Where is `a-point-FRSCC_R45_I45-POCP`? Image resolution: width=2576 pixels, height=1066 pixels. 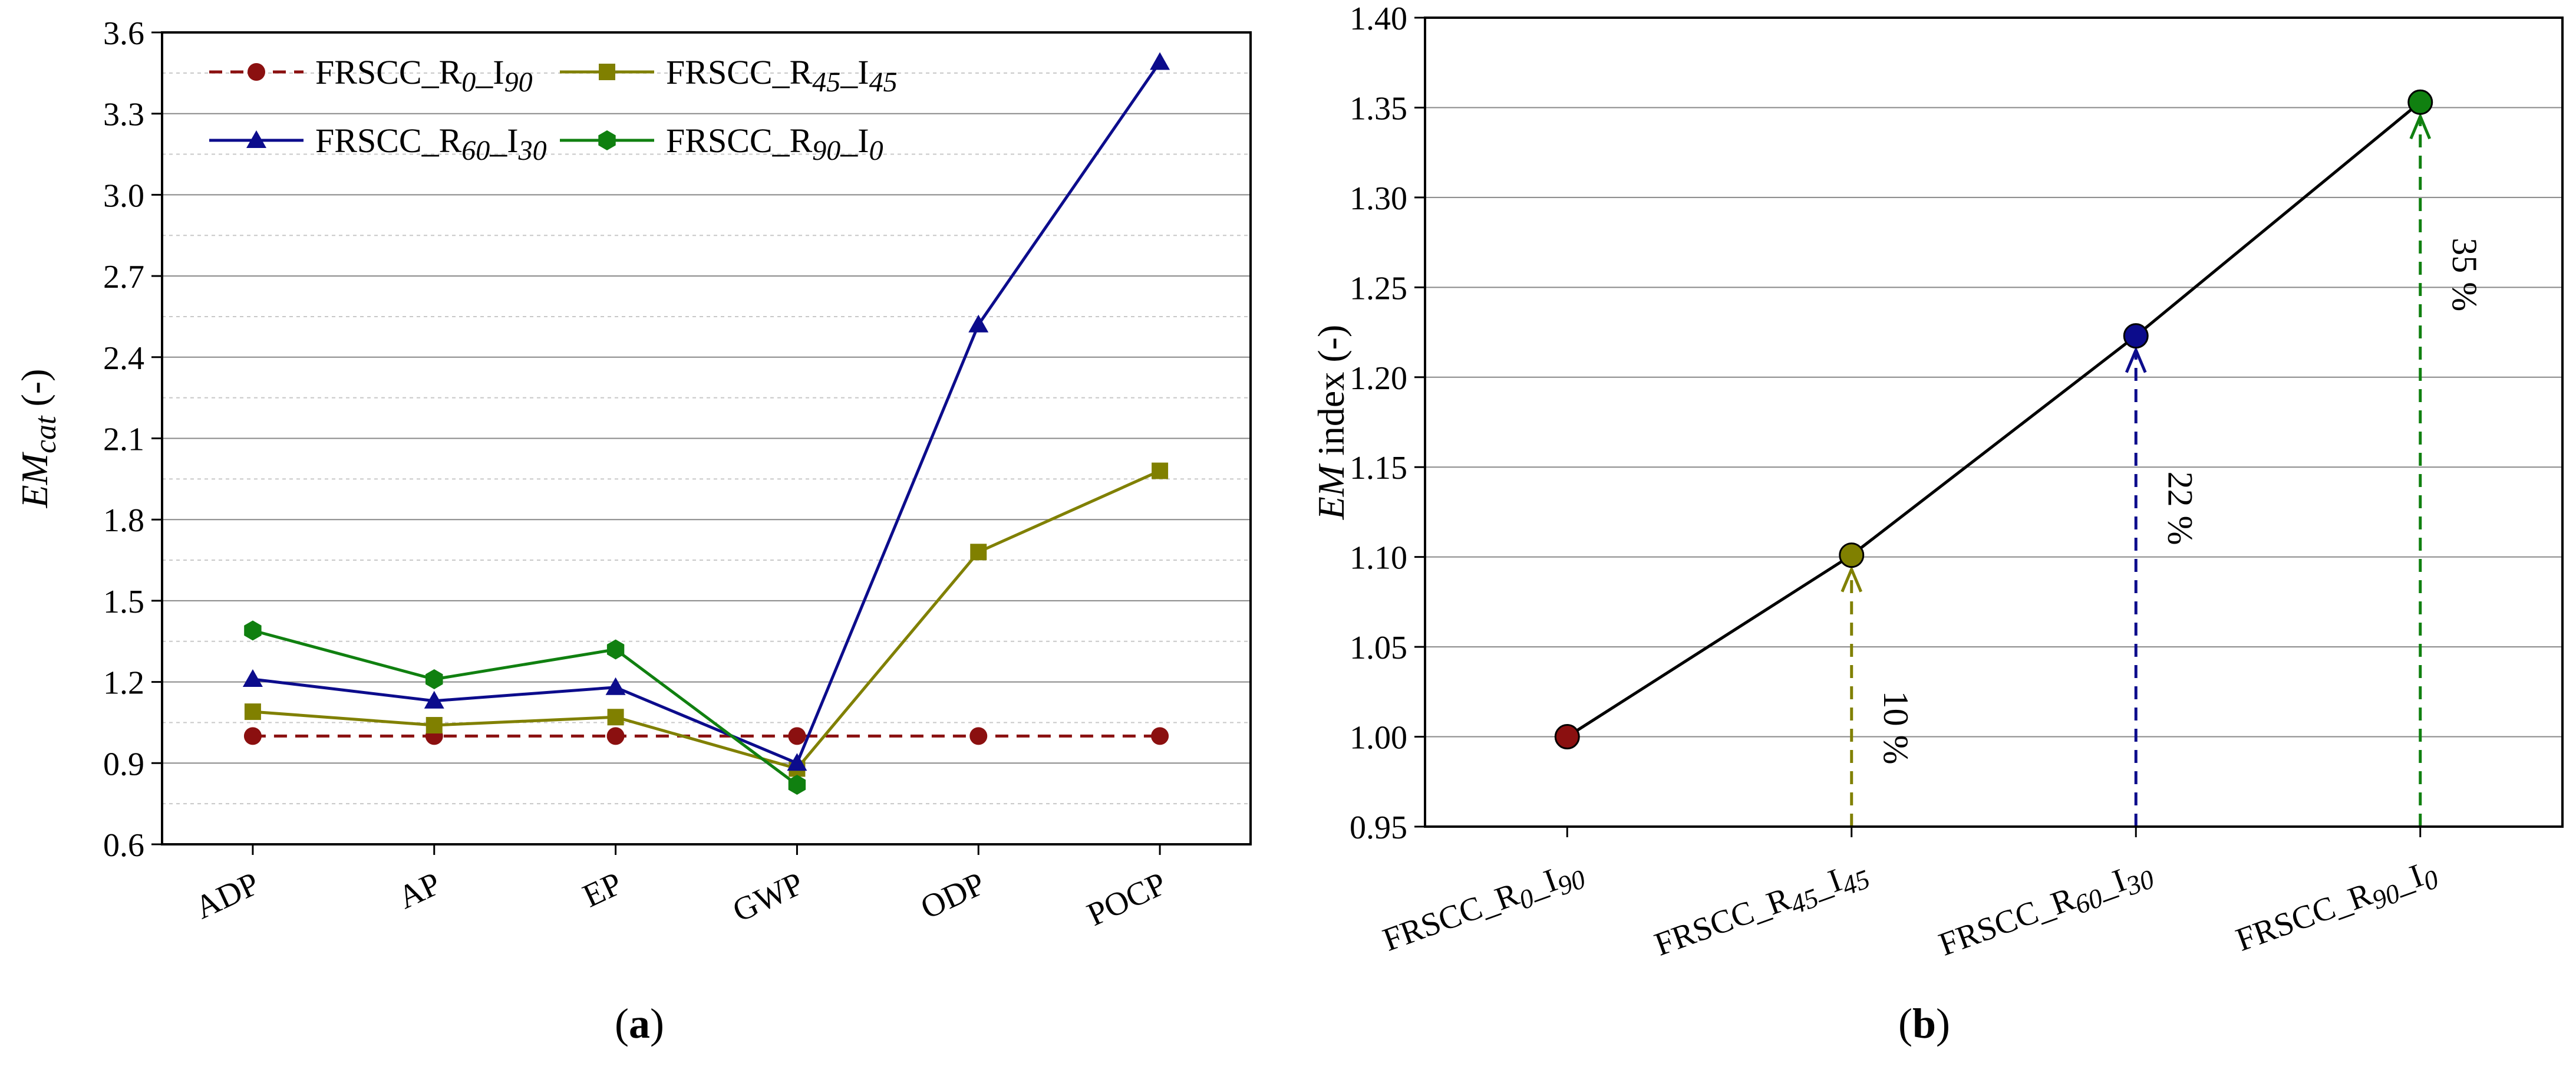
a-point-FRSCC_R45_I45-POCP is located at coordinates (1160, 470).